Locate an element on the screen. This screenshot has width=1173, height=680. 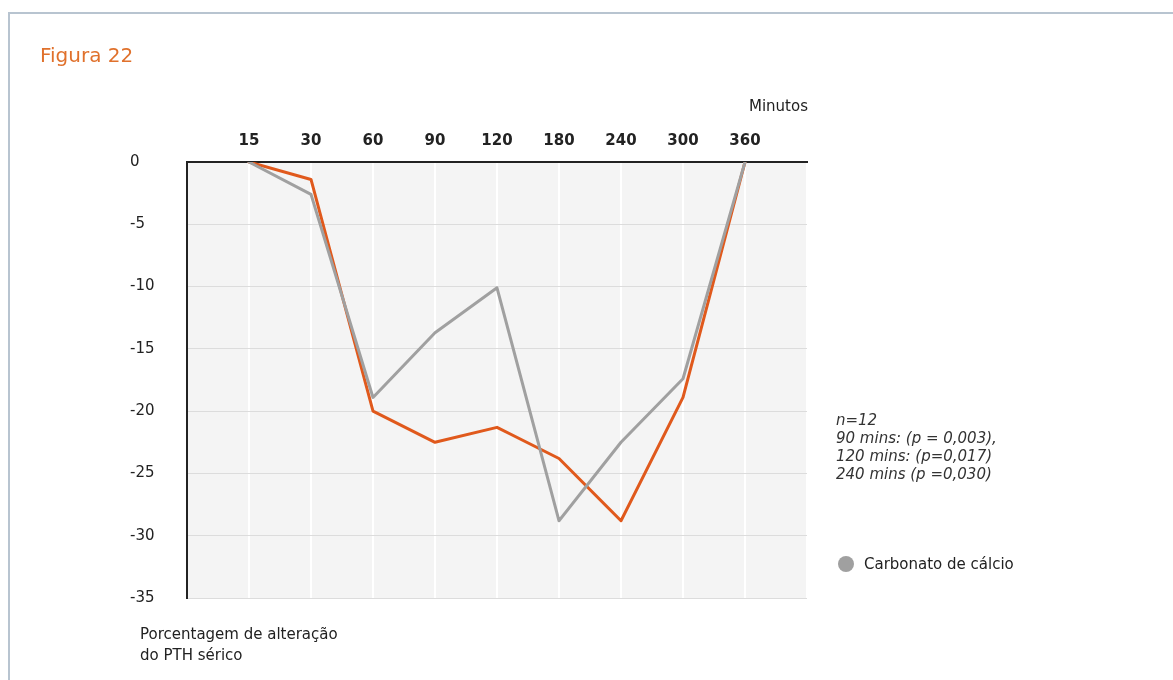
x-tick-label: 300 is located at coordinates (683, 139).